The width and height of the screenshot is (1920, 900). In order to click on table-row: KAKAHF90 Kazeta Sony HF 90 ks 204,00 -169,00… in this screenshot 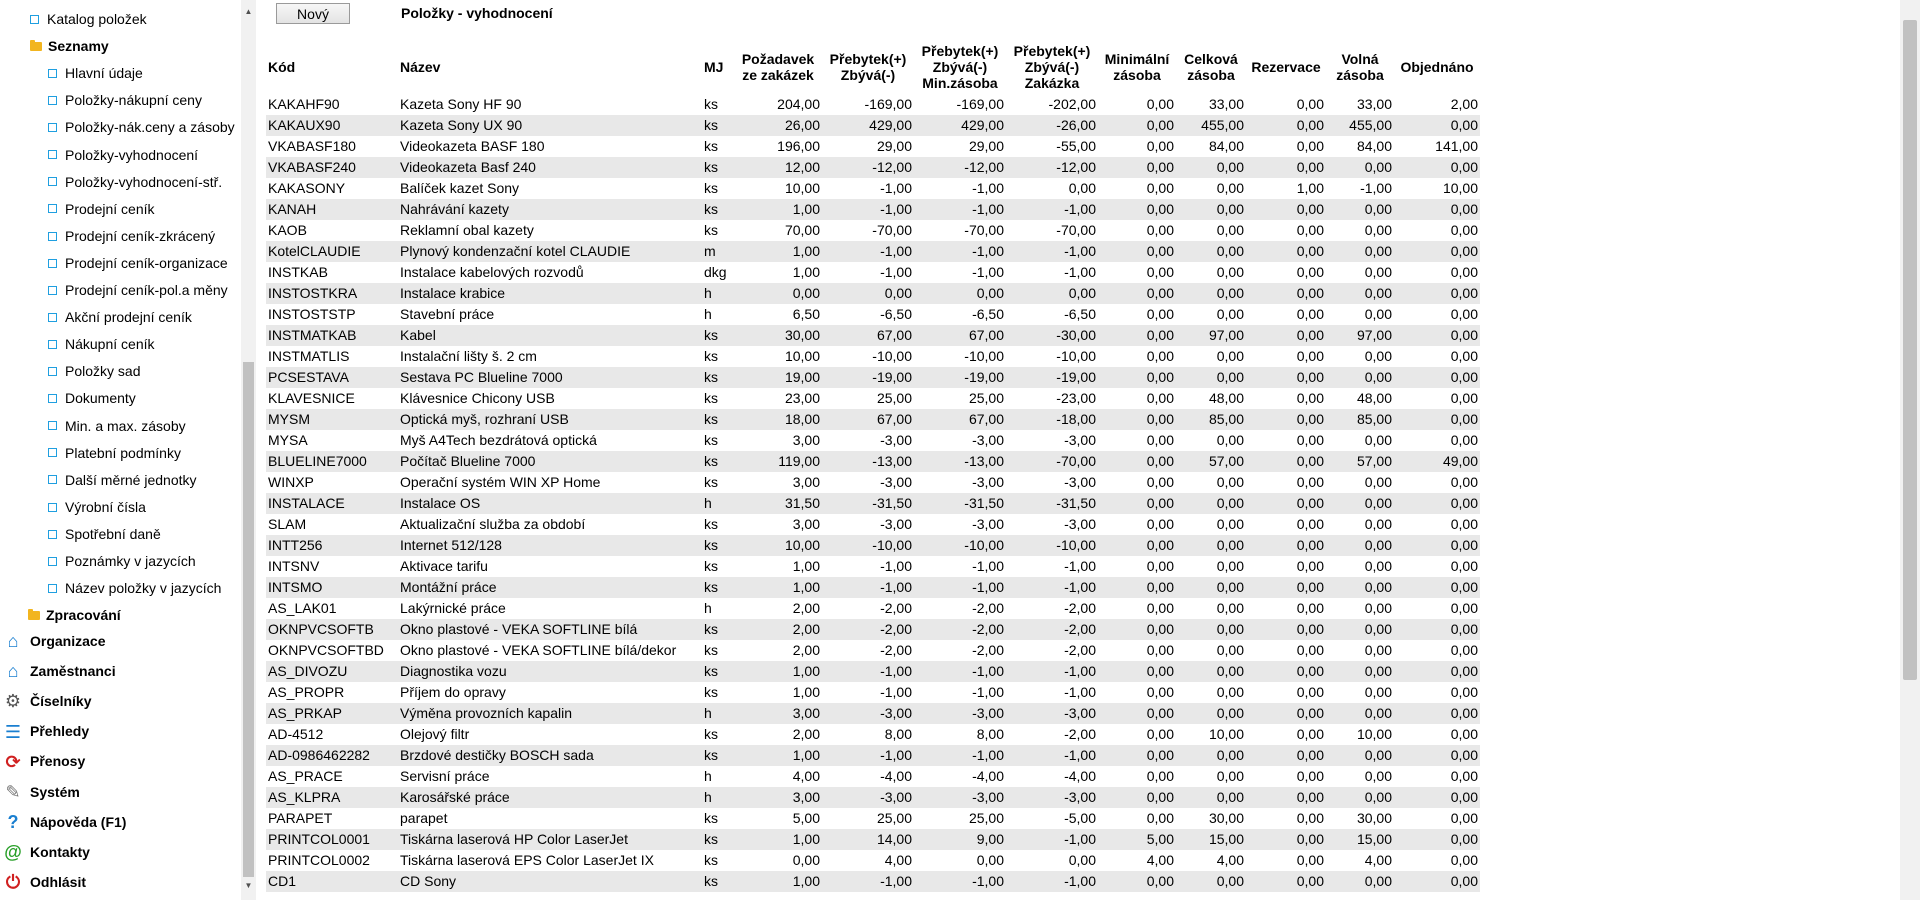, I will do `click(873, 104)`.